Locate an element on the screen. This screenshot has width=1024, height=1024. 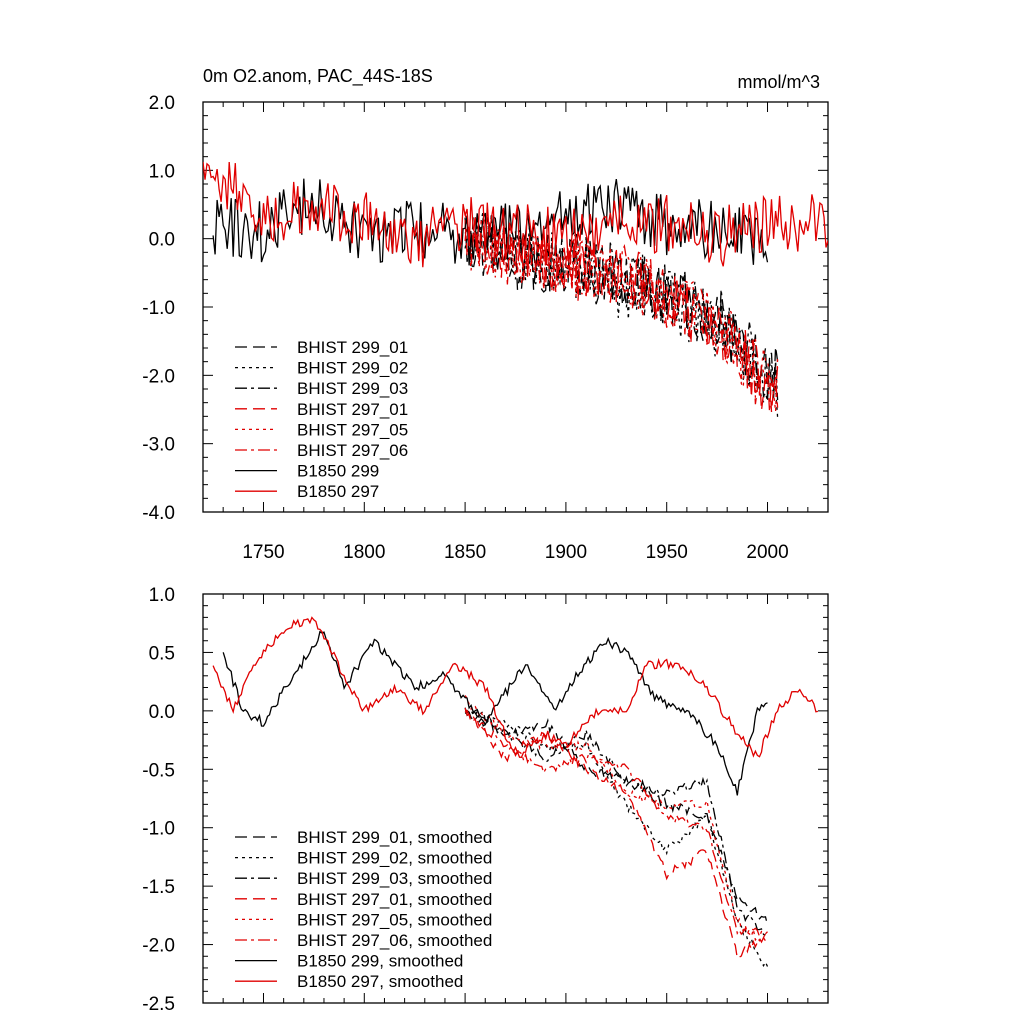
x-tick-label: 1850 is located at coordinates (465, 552).